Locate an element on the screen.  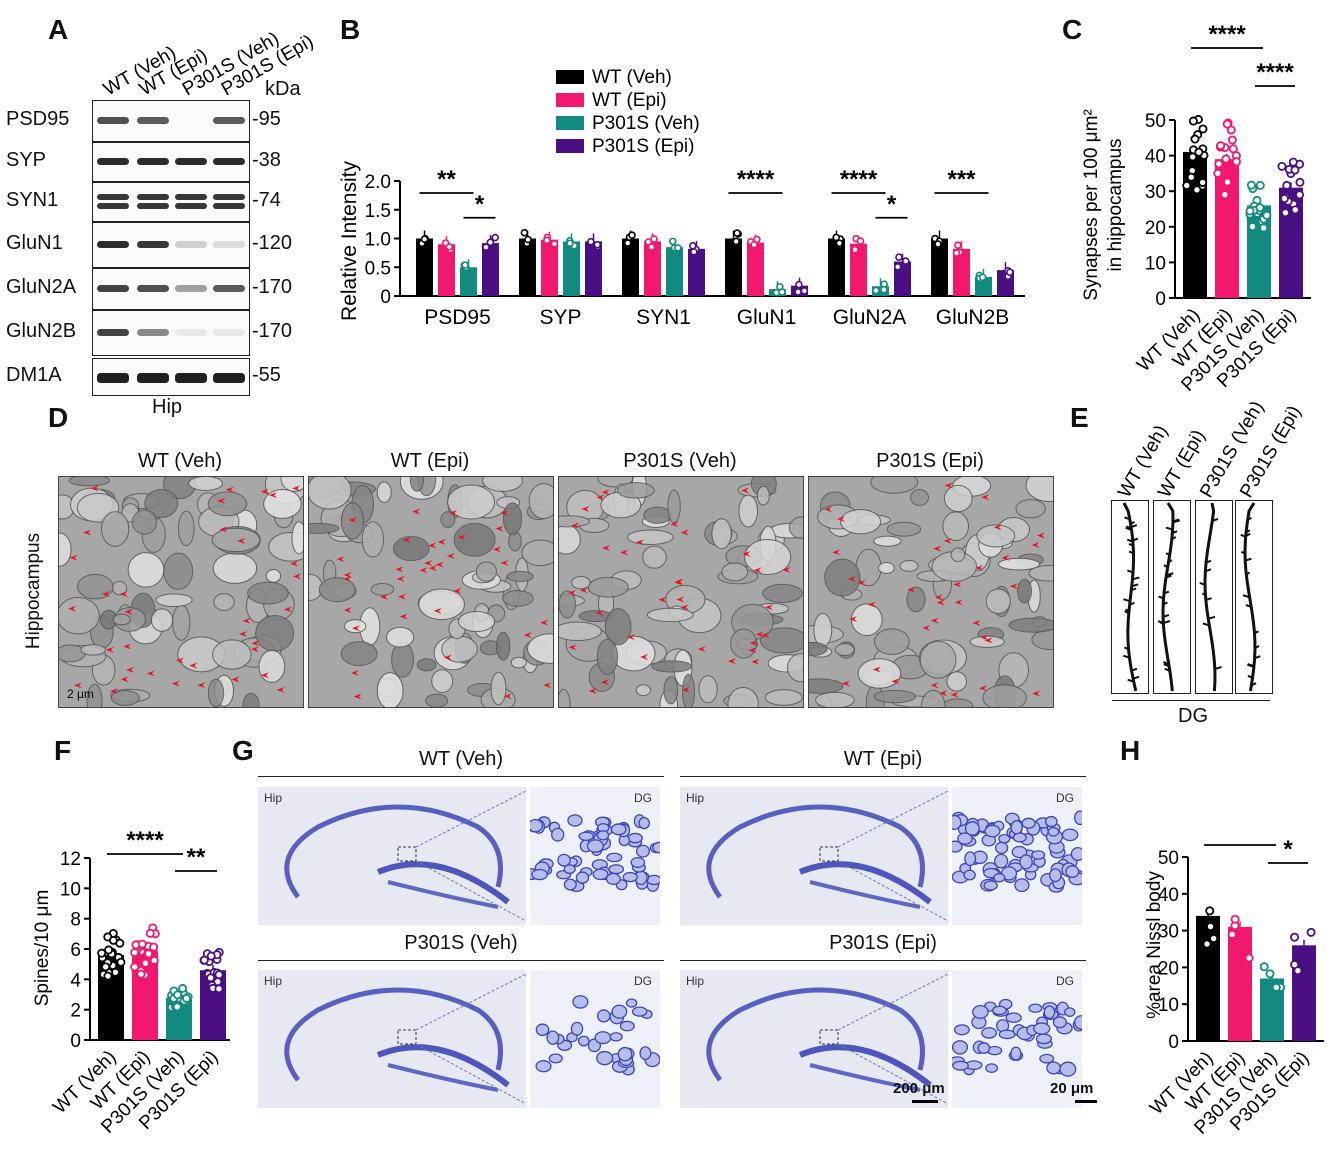
nissl-hip-label: Hip is located at coordinates (273, 798).